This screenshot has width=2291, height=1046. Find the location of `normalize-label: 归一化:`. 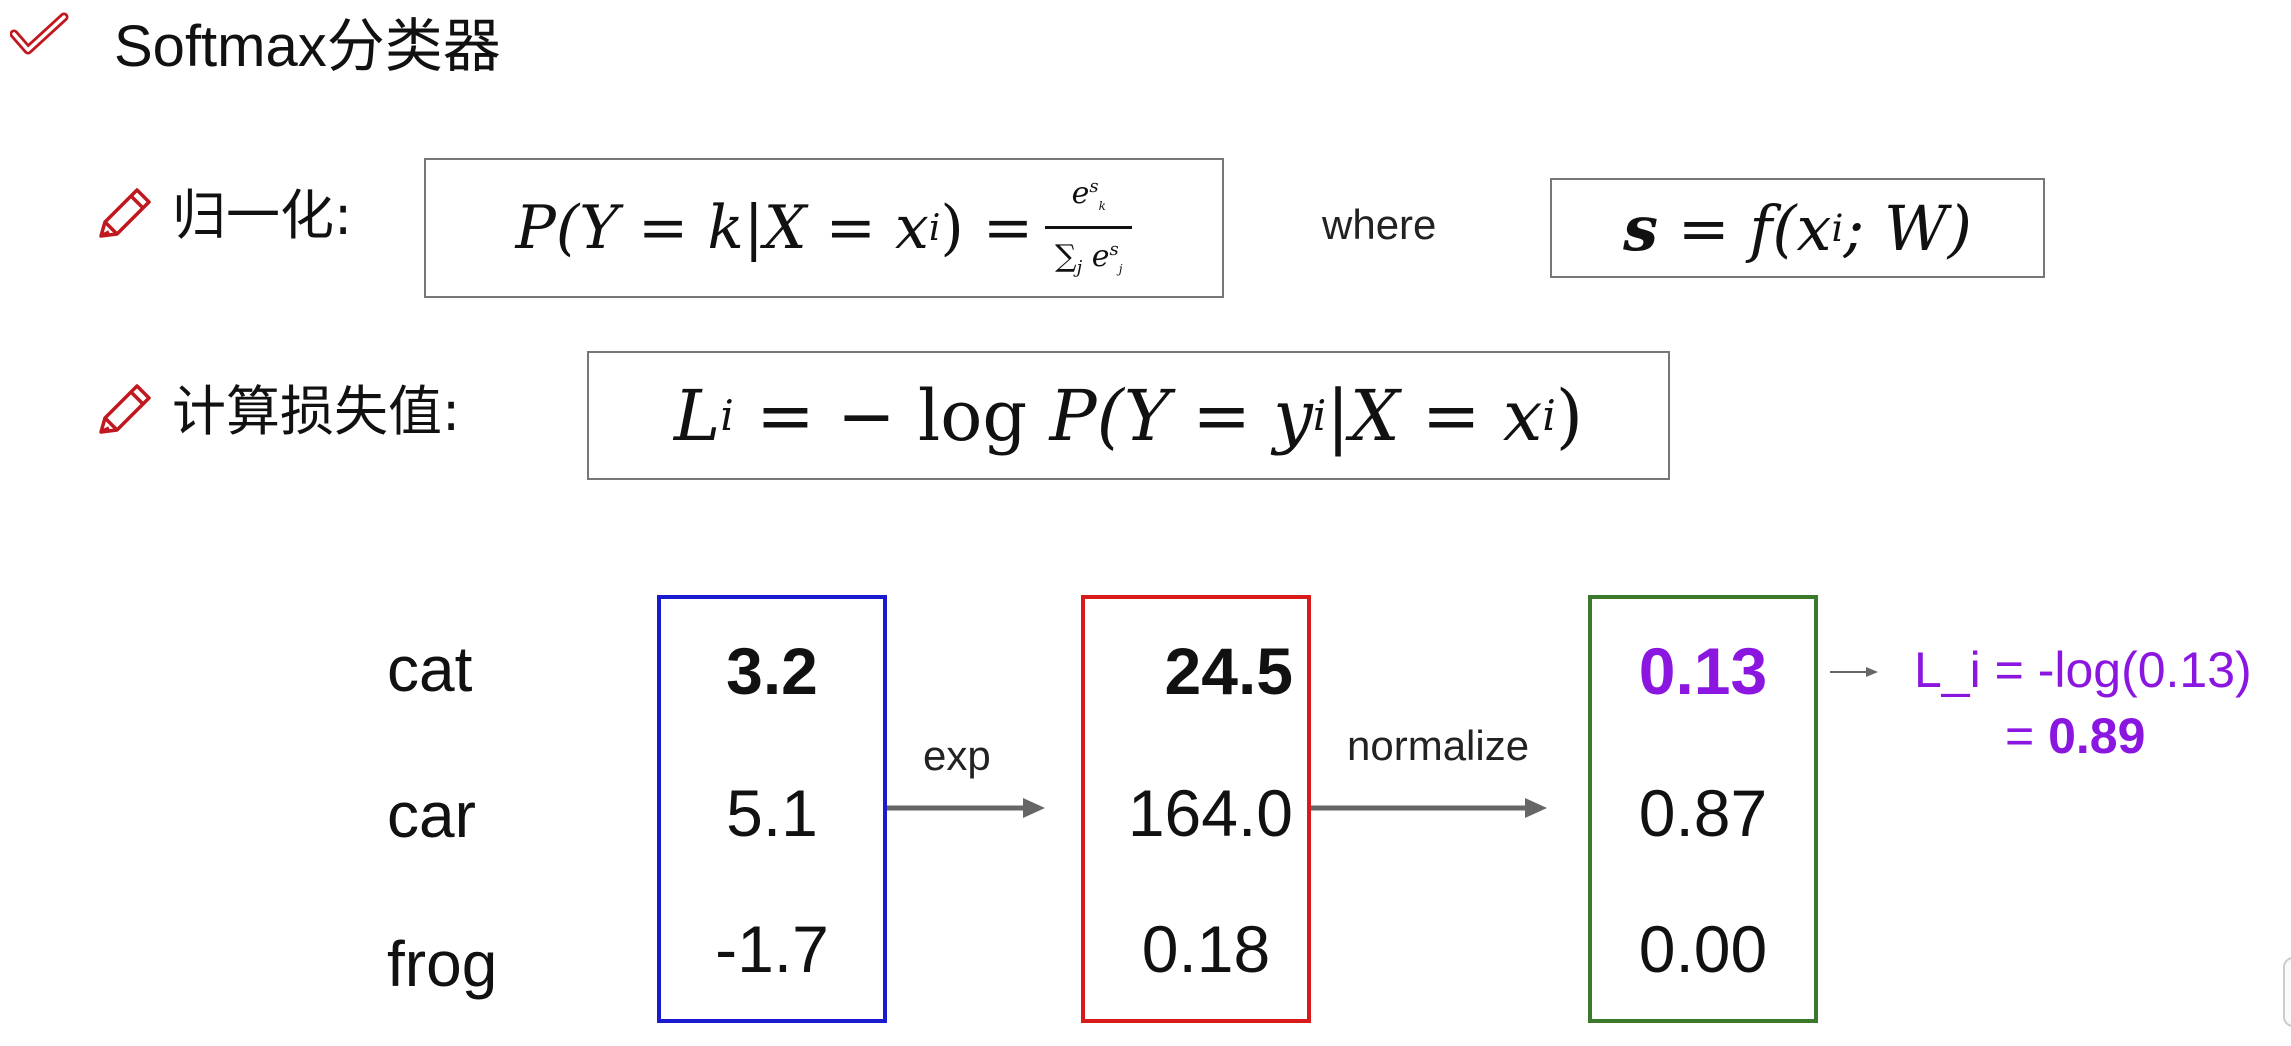

normalize-label: 归一化: is located at coordinates (262, 215).